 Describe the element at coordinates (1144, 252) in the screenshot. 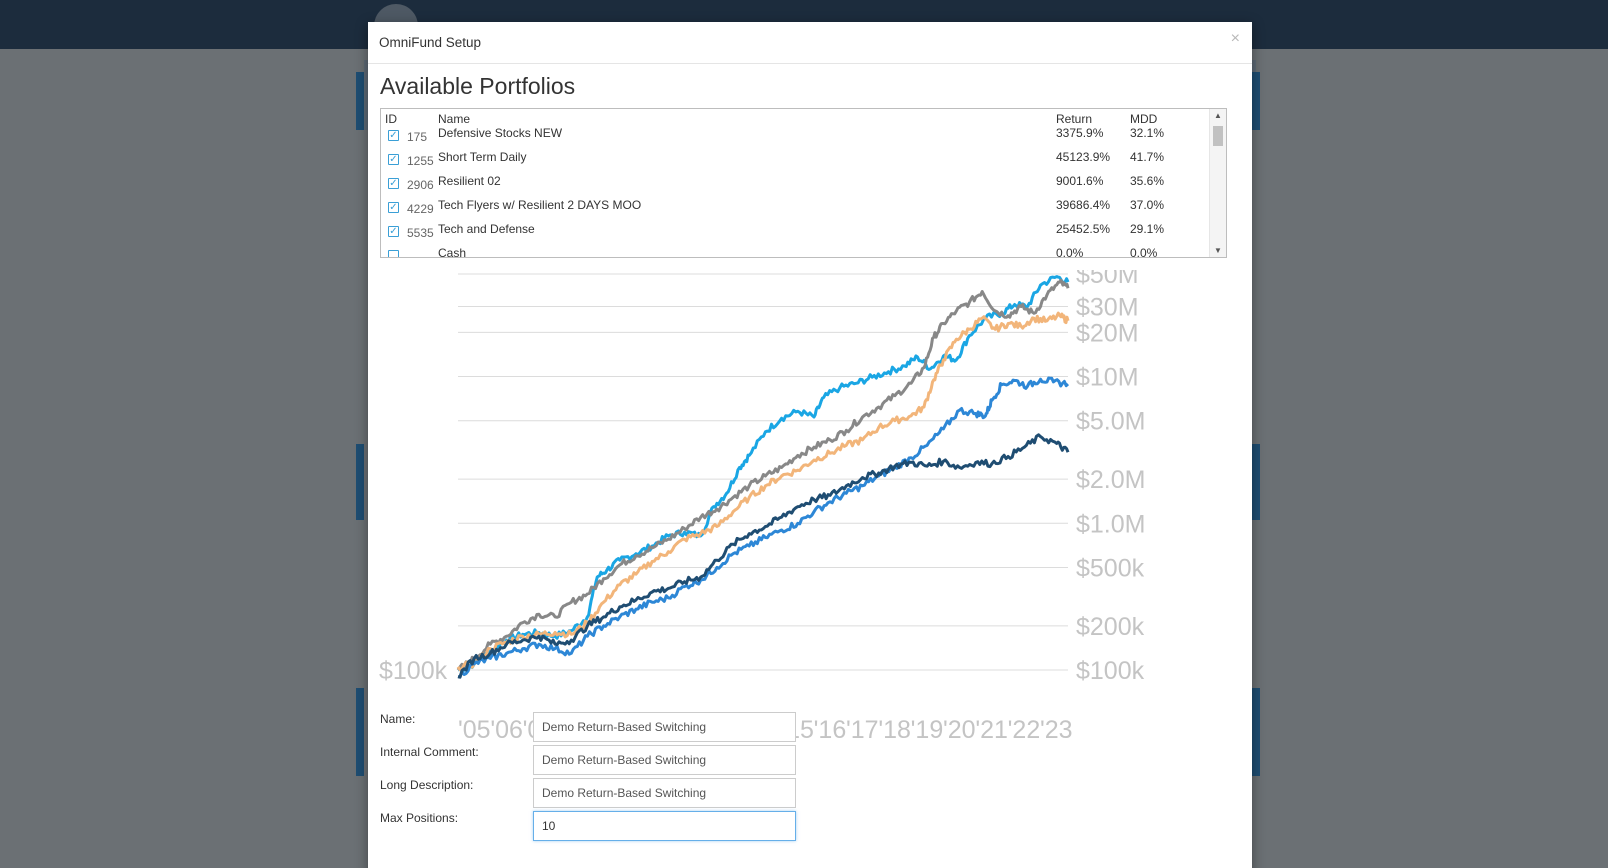

I see `portfolio-mdd: 0.0%` at that location.